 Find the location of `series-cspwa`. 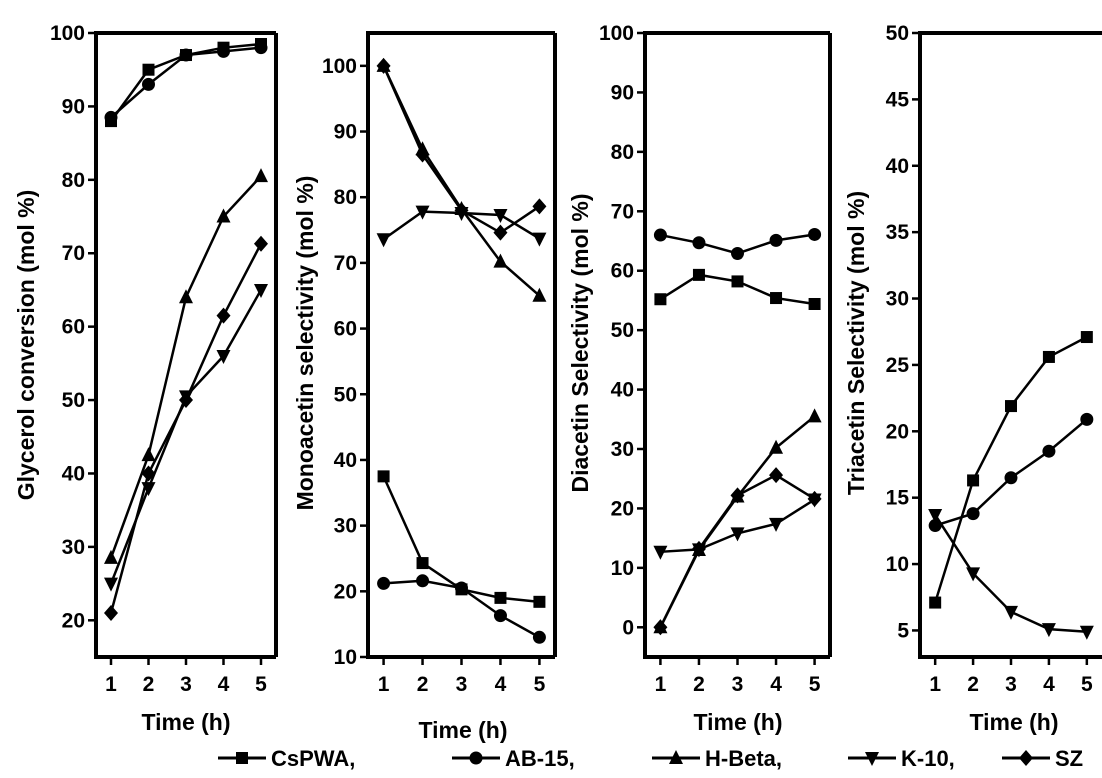

series-cspwa is located at coordinates (1011, 470).